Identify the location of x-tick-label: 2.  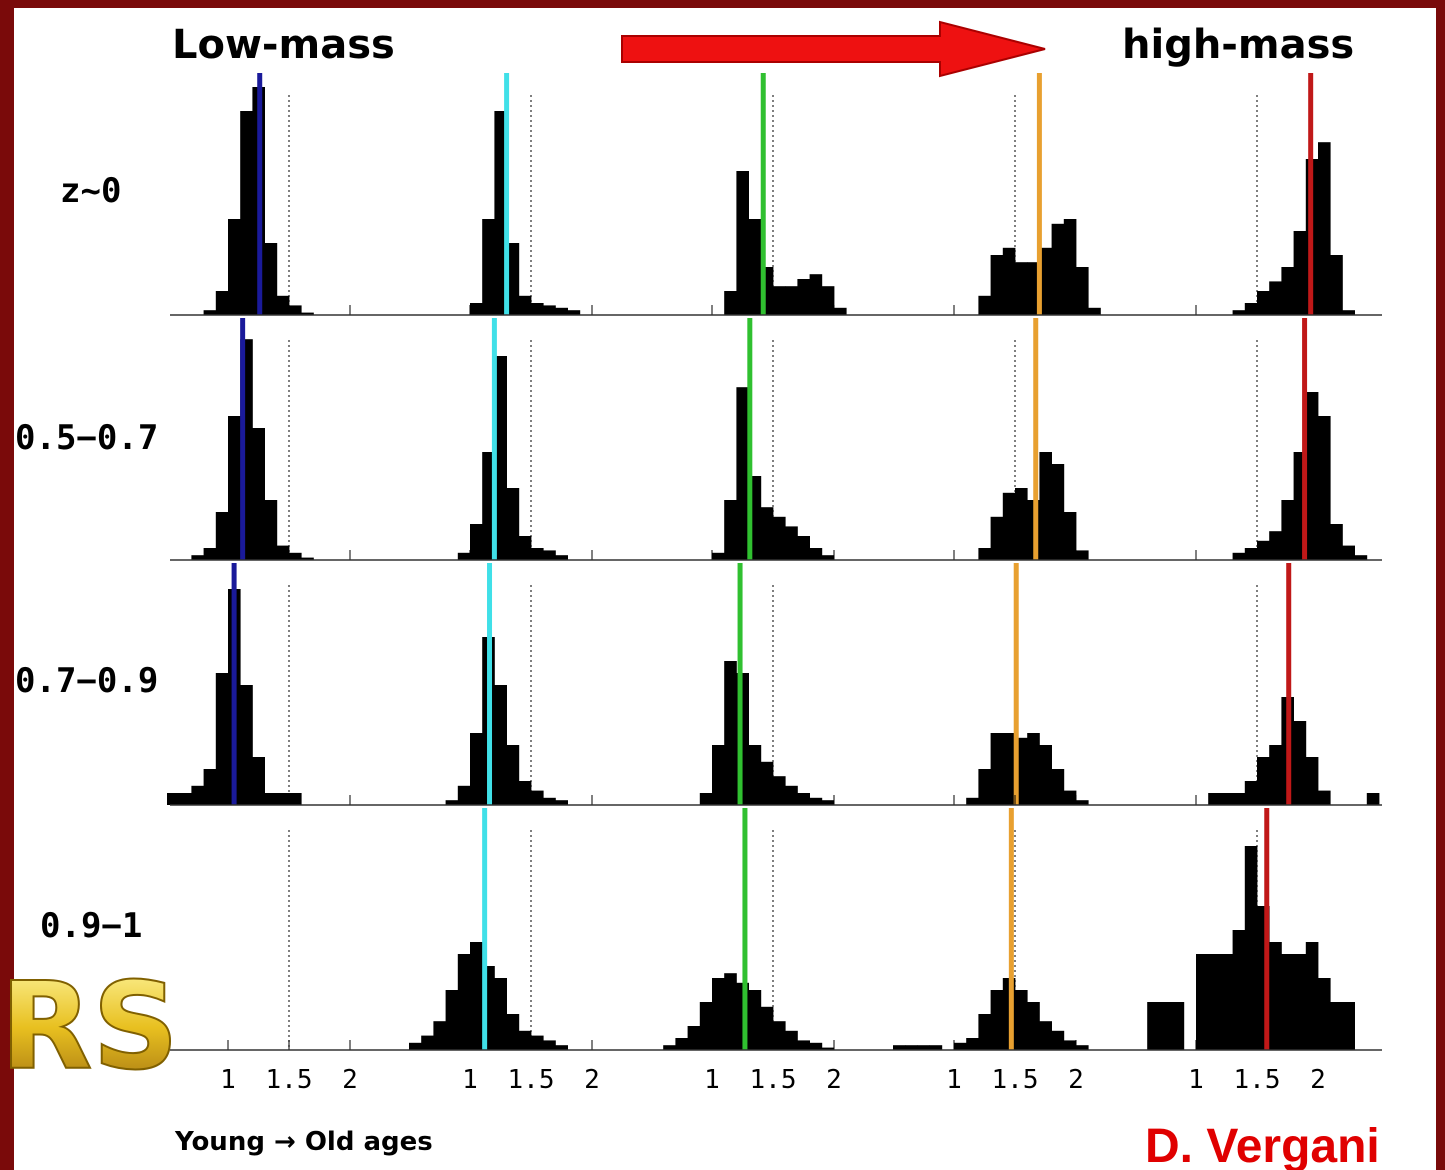
(1076, 1080).